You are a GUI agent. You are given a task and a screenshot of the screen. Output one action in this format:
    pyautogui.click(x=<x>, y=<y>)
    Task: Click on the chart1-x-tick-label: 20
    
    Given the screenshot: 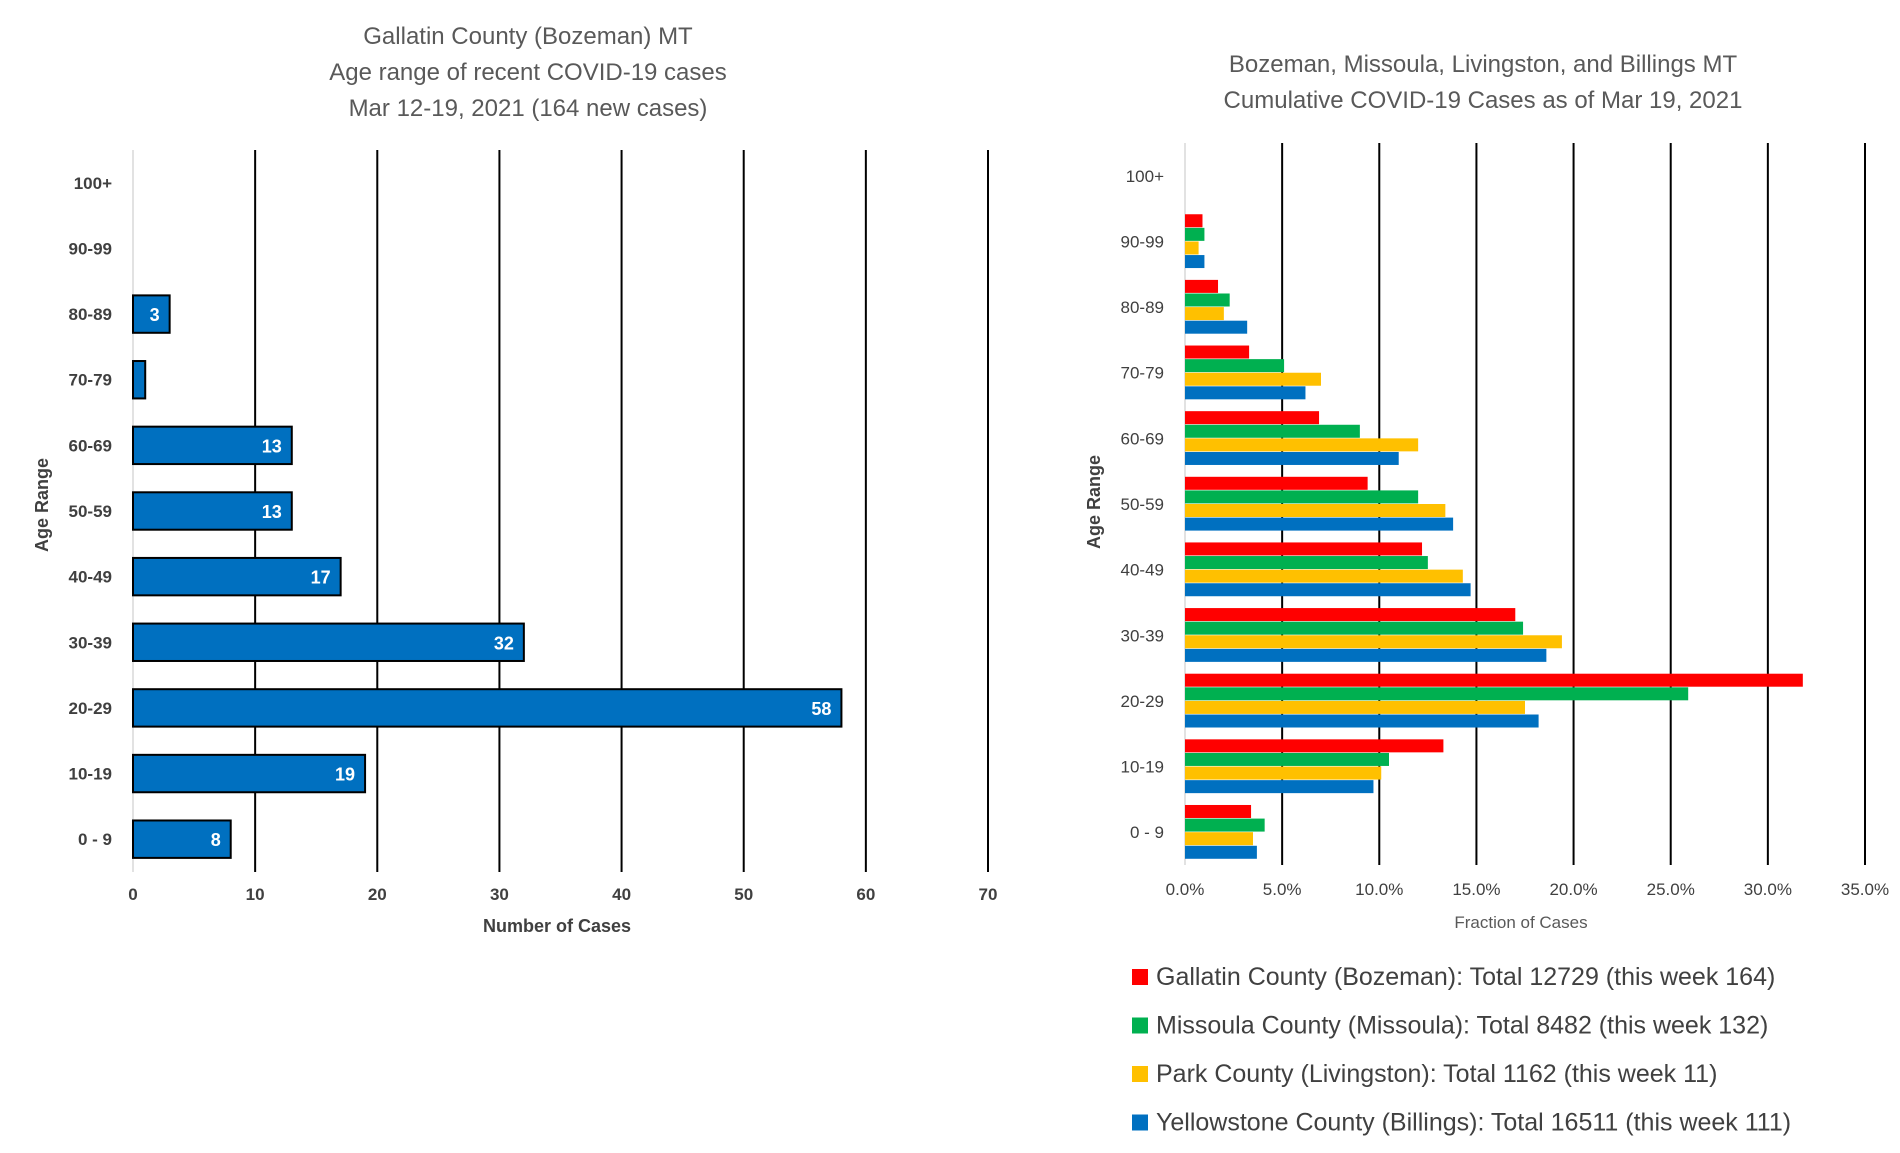 What is the action you would take?
    pyautogui.click(x=377, y=894)
    